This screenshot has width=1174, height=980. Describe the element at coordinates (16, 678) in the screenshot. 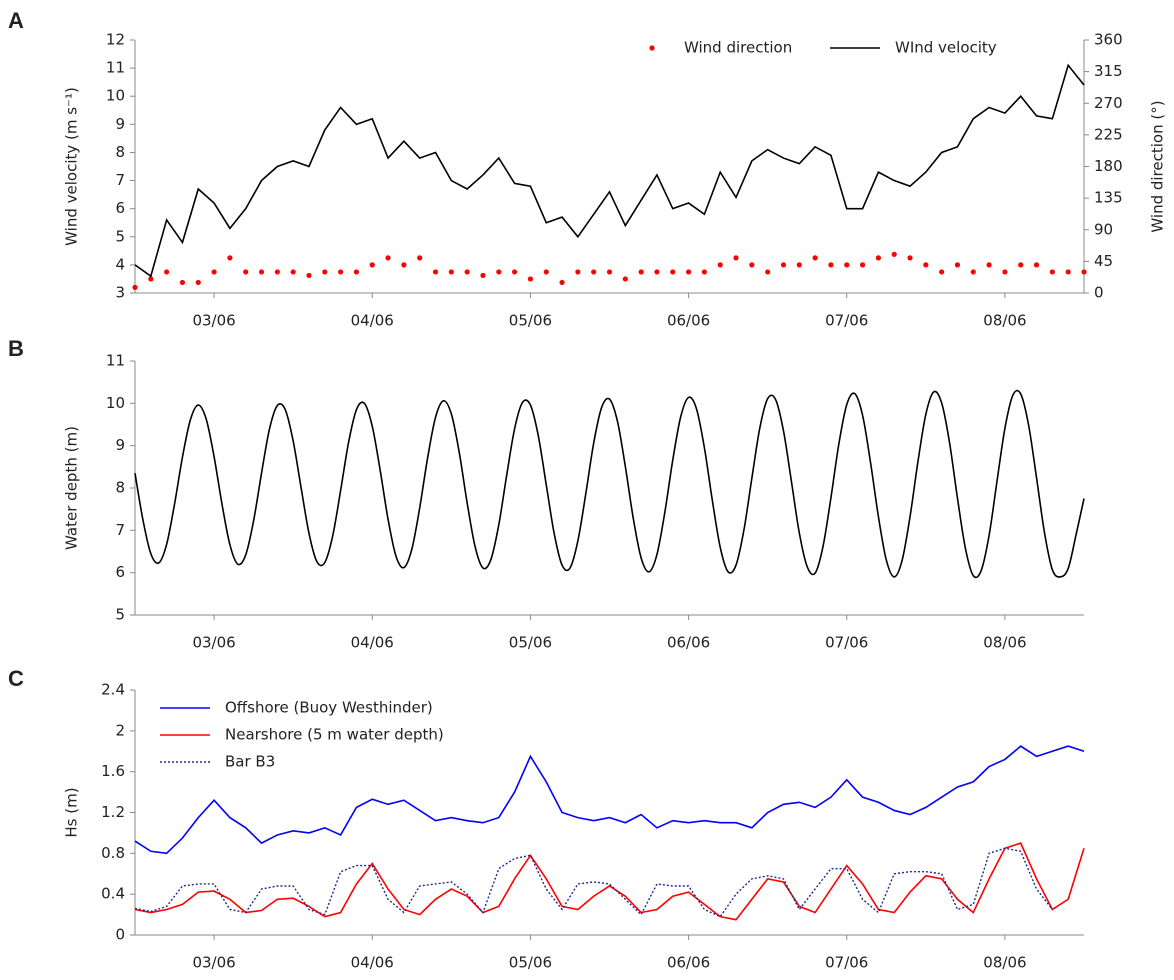

I see `panel-label: C` at that location.